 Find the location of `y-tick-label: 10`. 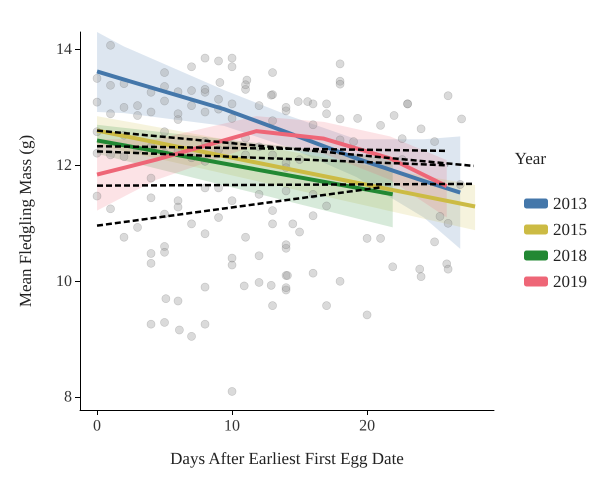

y-tick-label: 10 is located at coordinates (64, 281).